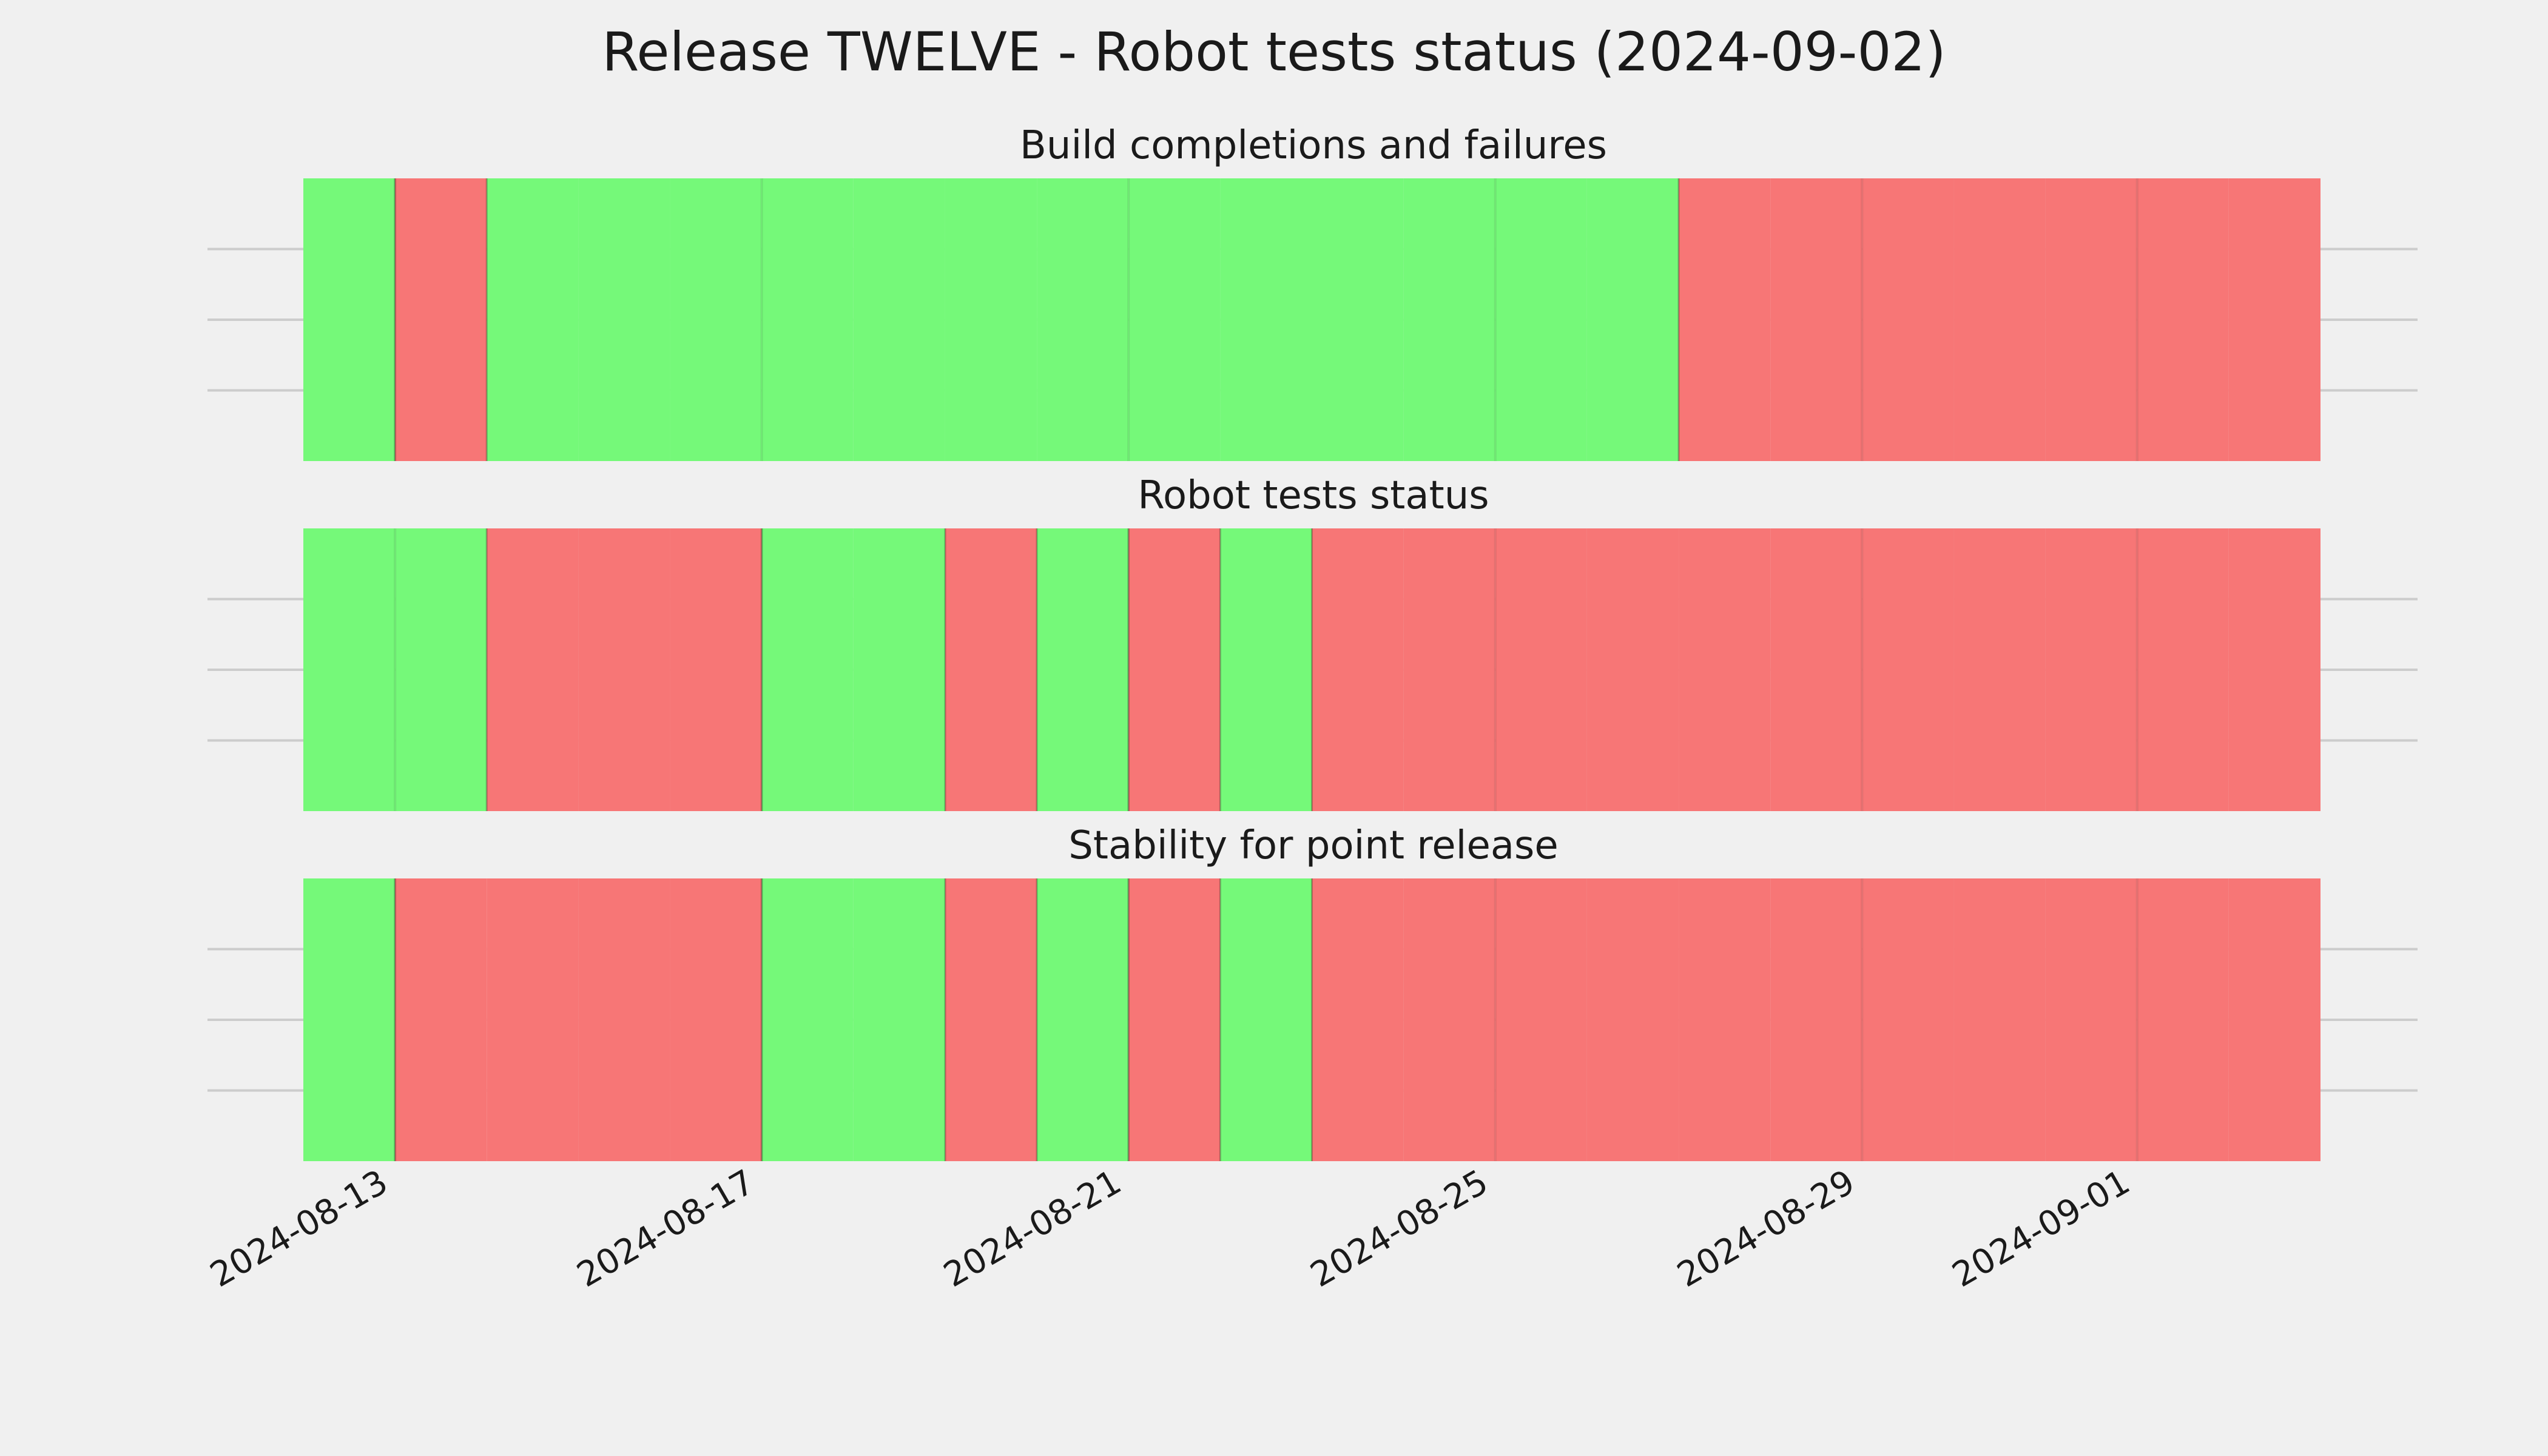 This screenshot has height=1456, width=2548. I want to click on panel-title-build: Build completions and failures, so click(1313, 145).